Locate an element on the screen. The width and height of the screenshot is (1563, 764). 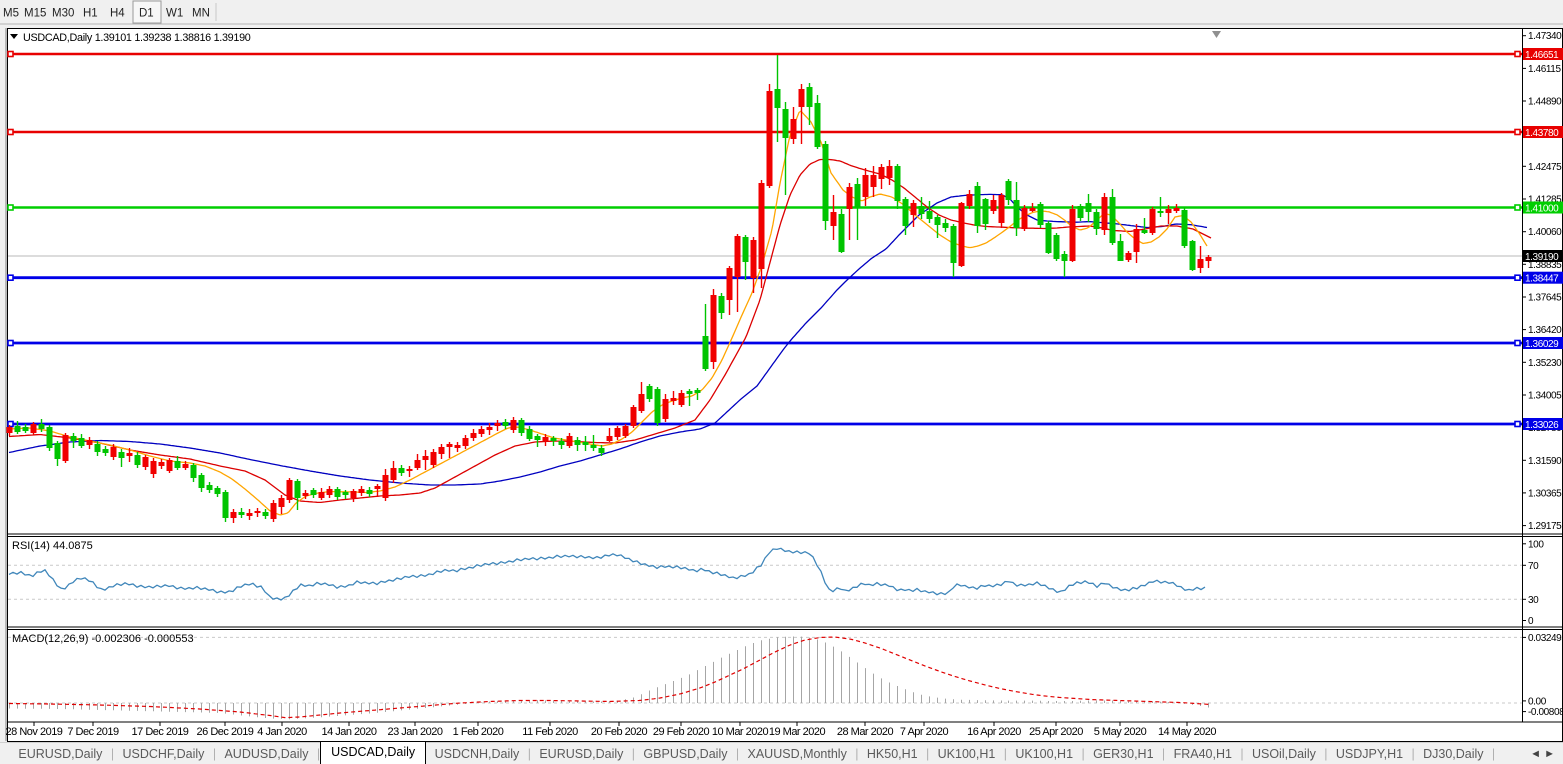
svg-text: 1.42475 is located at coordinates (1545, 167).